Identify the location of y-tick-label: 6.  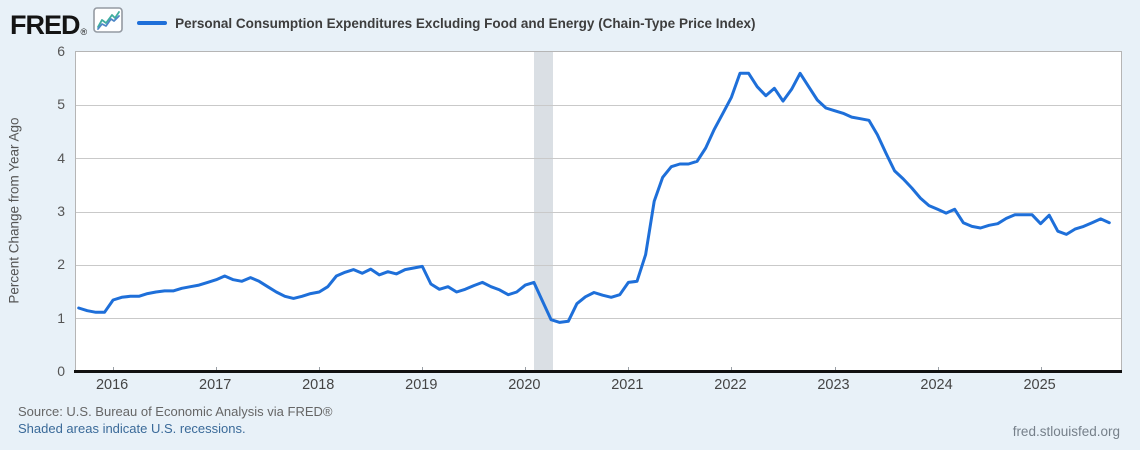
(61, 51).